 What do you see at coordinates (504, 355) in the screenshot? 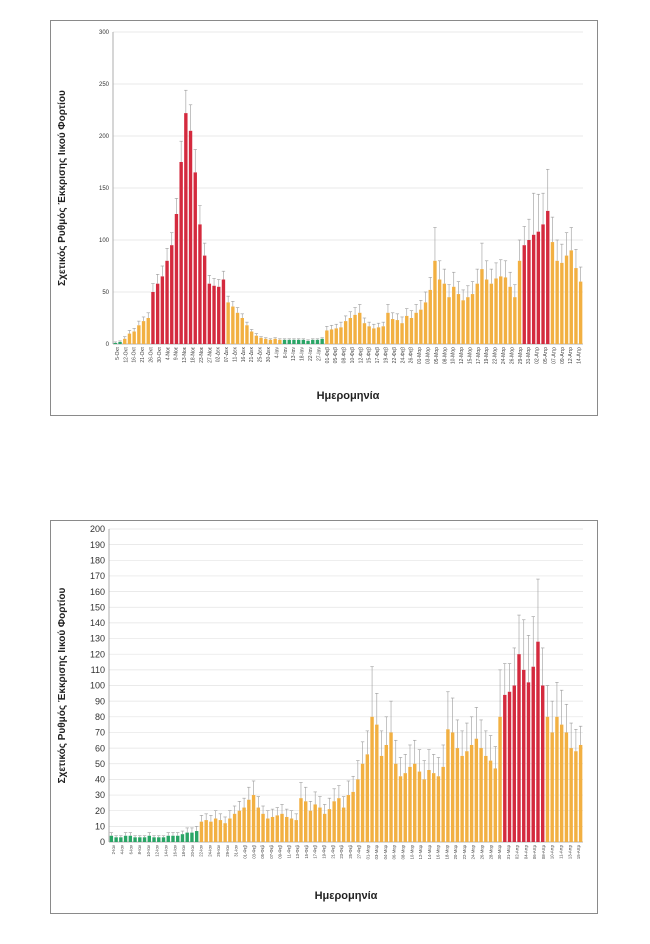
I see `chart-1-x-tick-label: 24-Μαρ` at bounding box center [504, 355].